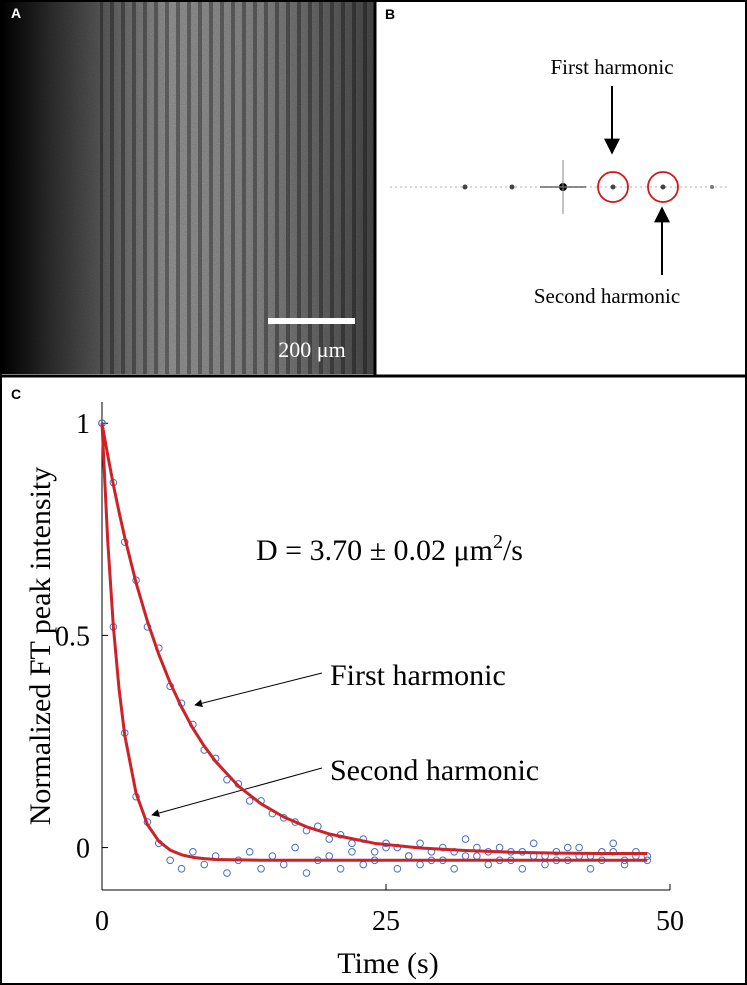 Image resolution: width=747 pixels, height=985 pixels. I want to click on x-tick-label: 50, so click(670, 921).